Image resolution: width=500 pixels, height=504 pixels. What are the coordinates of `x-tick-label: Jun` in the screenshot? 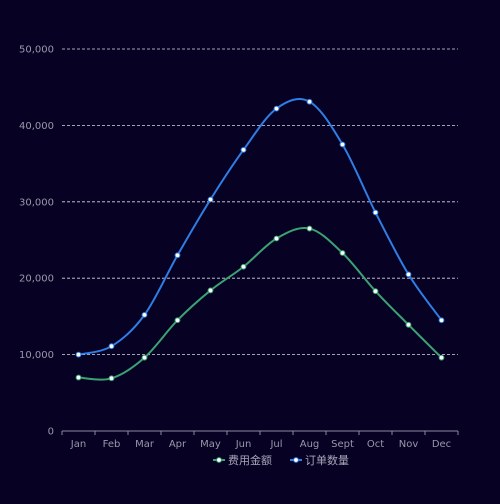 It's located at (243, 444).